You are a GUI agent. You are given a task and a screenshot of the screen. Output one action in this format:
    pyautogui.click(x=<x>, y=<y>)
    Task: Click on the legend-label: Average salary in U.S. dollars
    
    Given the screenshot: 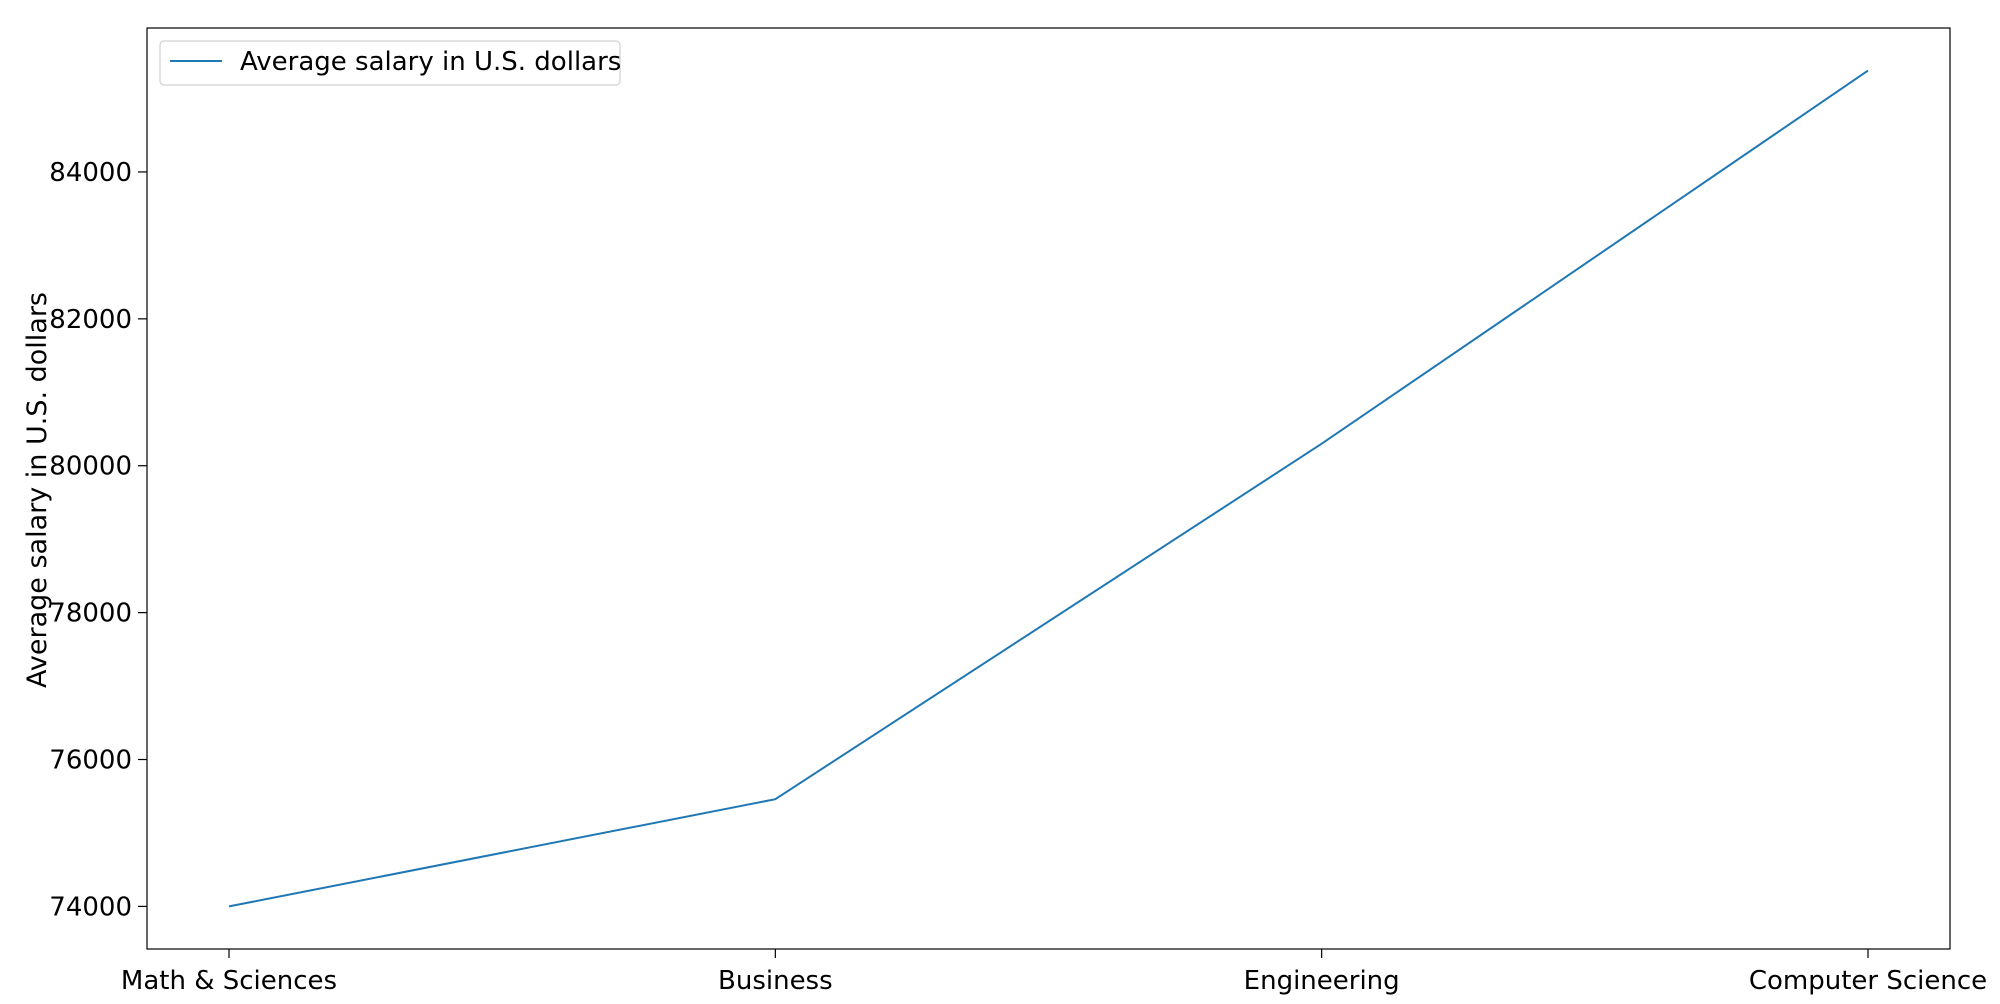 What is the action you would take?
    pyautogui.click(x=430, y=62)
    